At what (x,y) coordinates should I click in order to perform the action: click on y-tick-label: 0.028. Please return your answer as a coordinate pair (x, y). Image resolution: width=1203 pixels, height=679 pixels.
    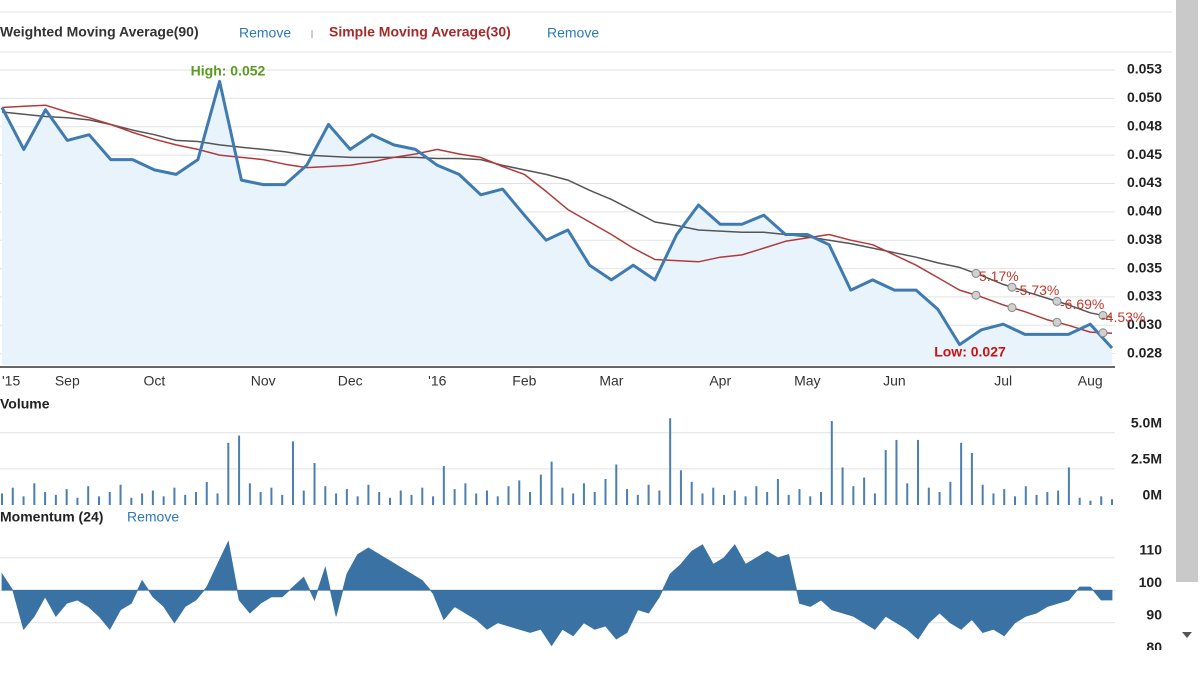
    Looking at the image, I should click on (1144, 352).